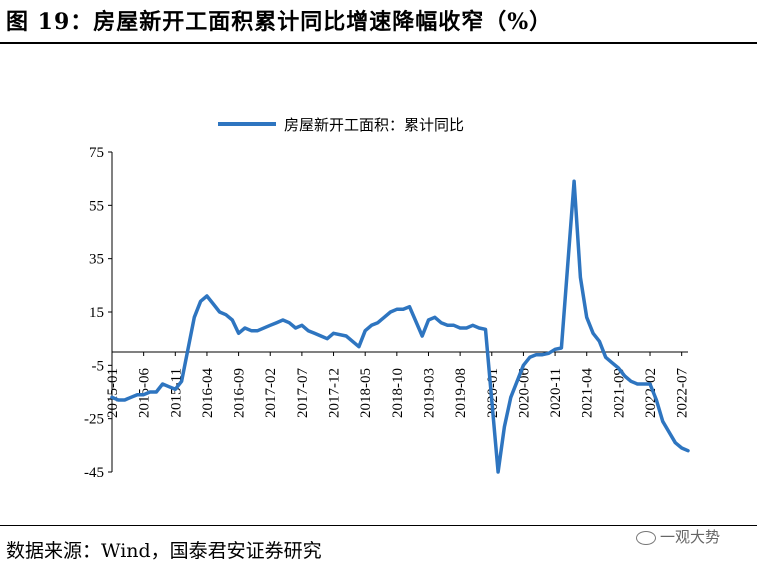 This screenshot has height=566, width=757. Describe the element at coordinates (461, 393) in the screenshot. I see `x-tick-label: 2019-08` at that location.